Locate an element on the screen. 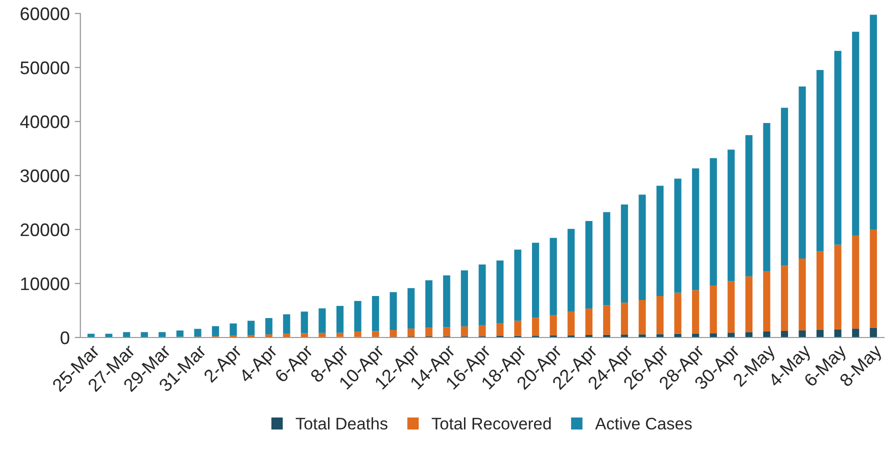 The height and width of the screenshot is (450, 893). legend-label: Total Recovered is located at coordinates (491, 423).